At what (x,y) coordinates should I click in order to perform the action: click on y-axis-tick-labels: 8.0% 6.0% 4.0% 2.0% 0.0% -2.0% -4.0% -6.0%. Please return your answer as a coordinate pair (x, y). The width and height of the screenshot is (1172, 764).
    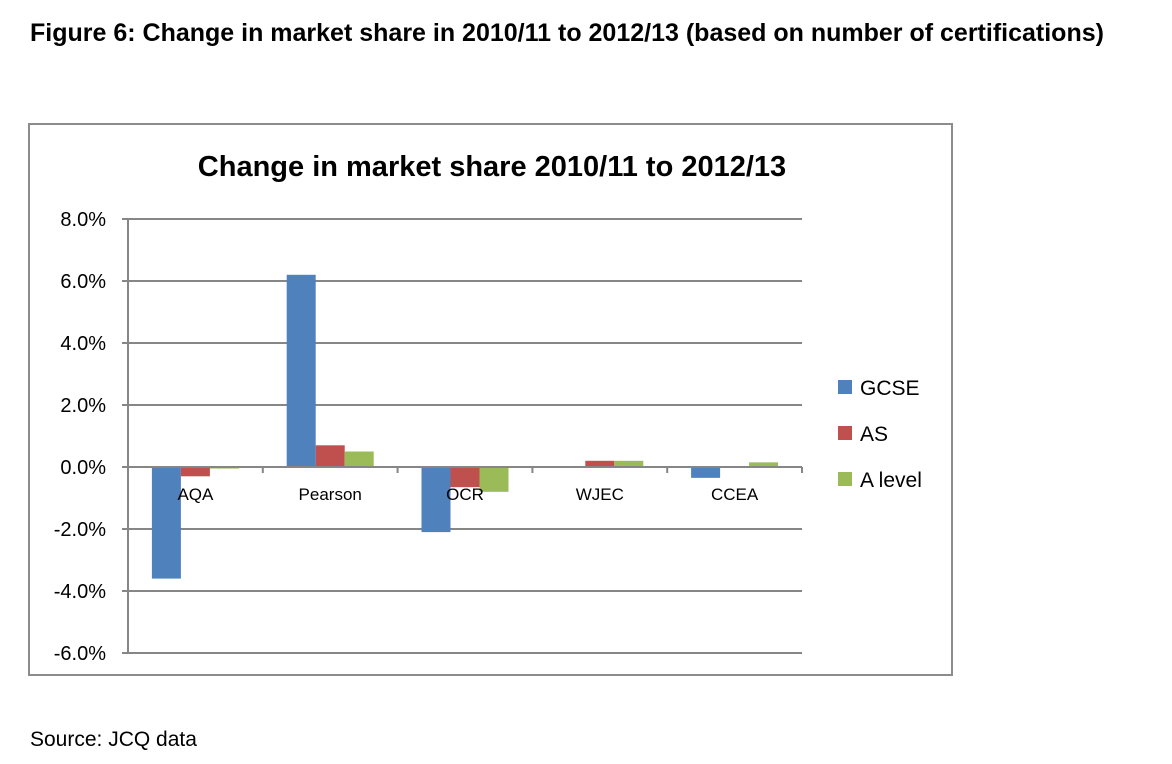
    Looking at the image, I should click on (80, 437).